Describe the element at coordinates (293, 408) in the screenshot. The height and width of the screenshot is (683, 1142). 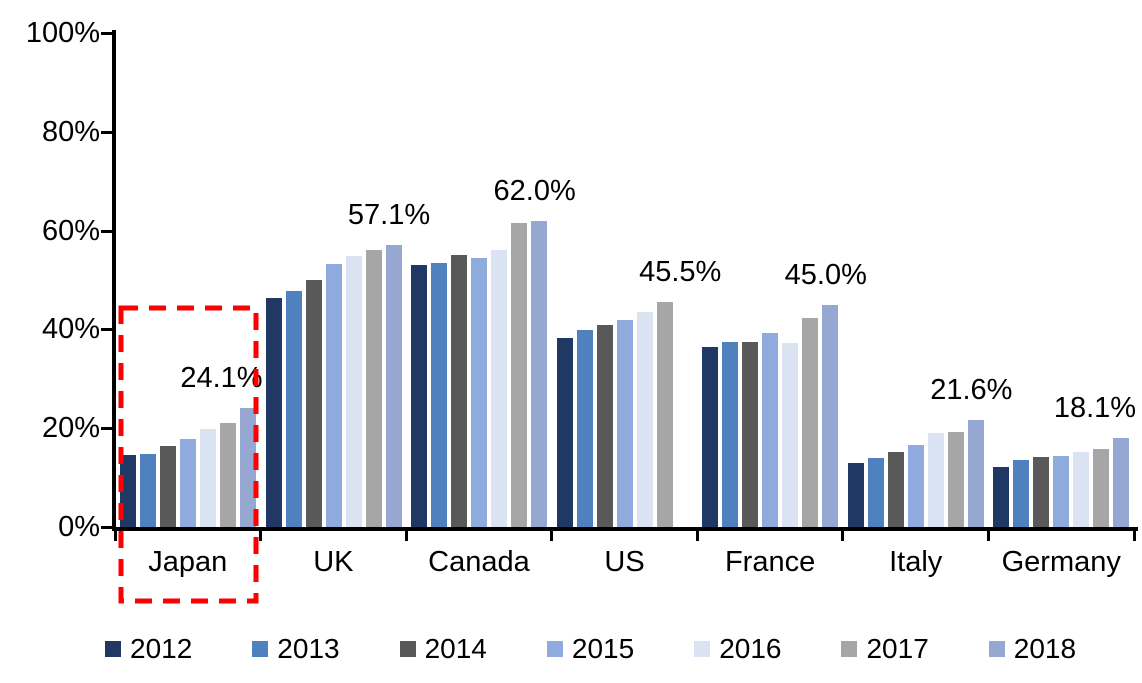
I see `bar-uk-2013` at that location.